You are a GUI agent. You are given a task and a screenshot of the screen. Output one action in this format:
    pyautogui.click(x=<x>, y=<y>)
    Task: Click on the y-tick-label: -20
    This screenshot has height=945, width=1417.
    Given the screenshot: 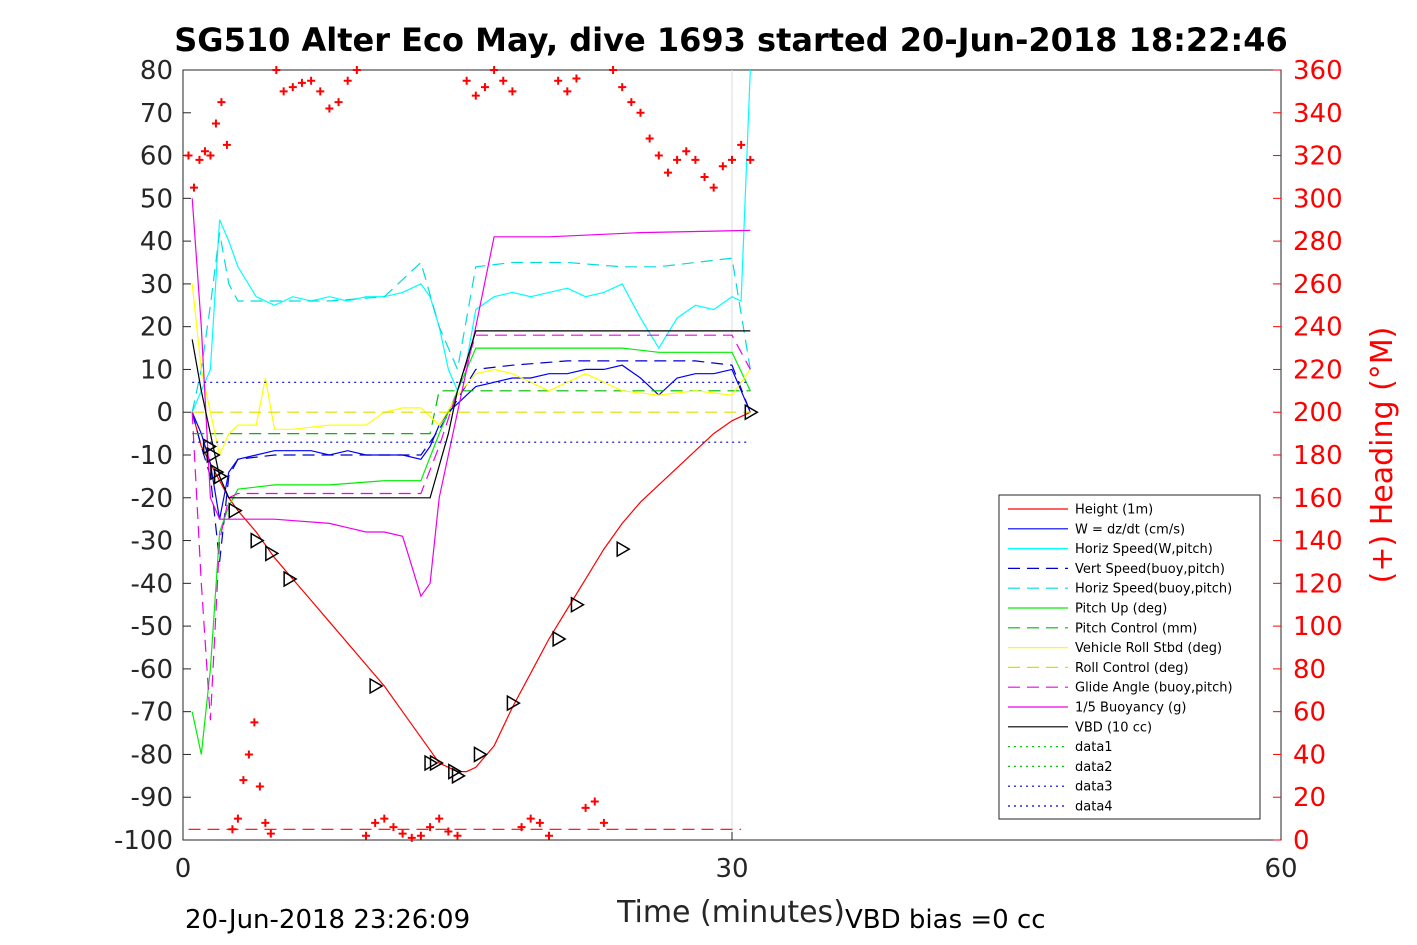 What is the action you would take?
    pyautogui.click(x=152, y=499)
    